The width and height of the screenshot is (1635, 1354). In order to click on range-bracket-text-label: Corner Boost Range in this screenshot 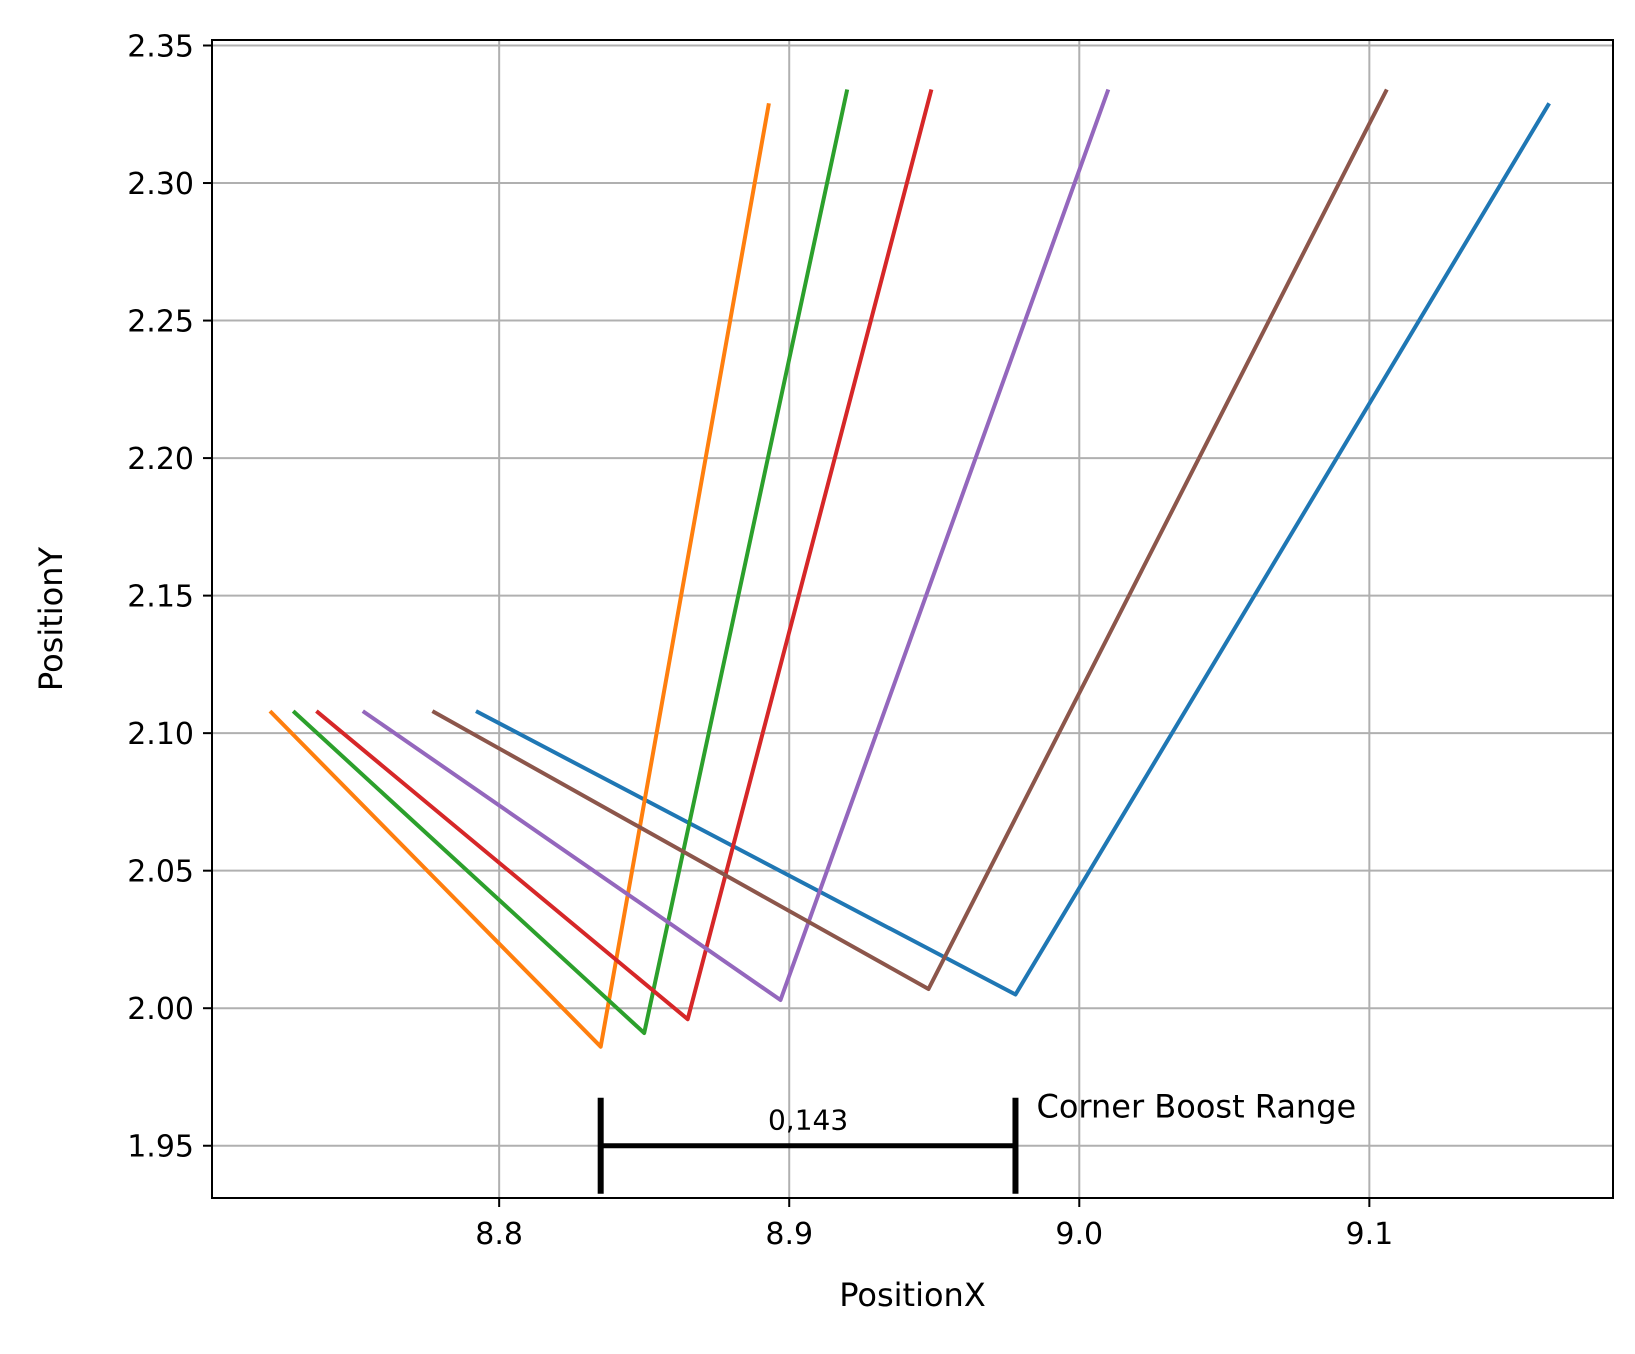, I will do `click(1196, 1107)`.